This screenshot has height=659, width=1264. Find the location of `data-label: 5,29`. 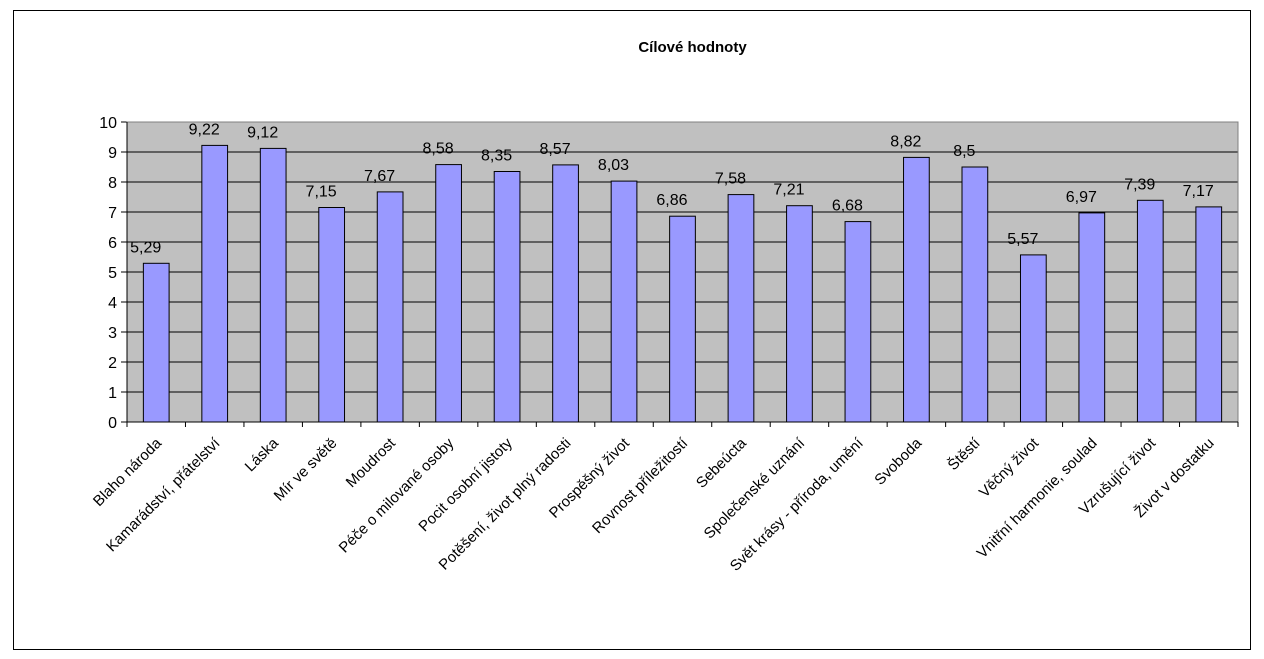

data-label: 5,29 is located at coordinates (145, 247).